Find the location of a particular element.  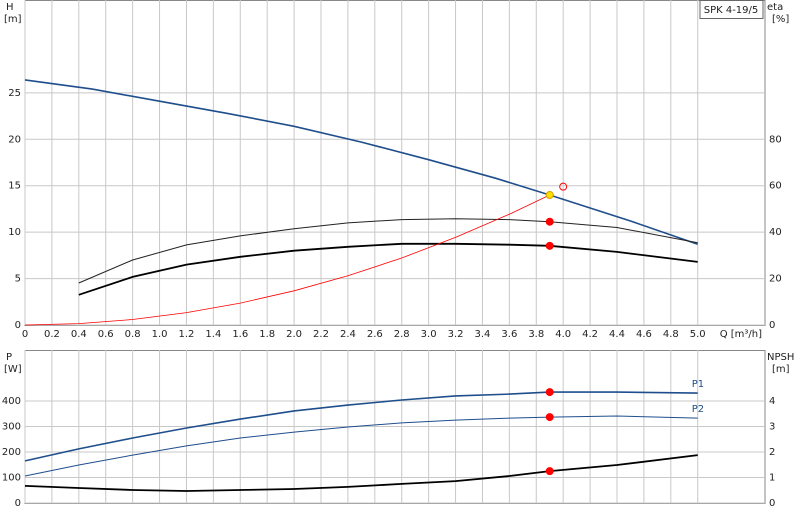

curve-label: P2 is located at coordinates (698, 409).